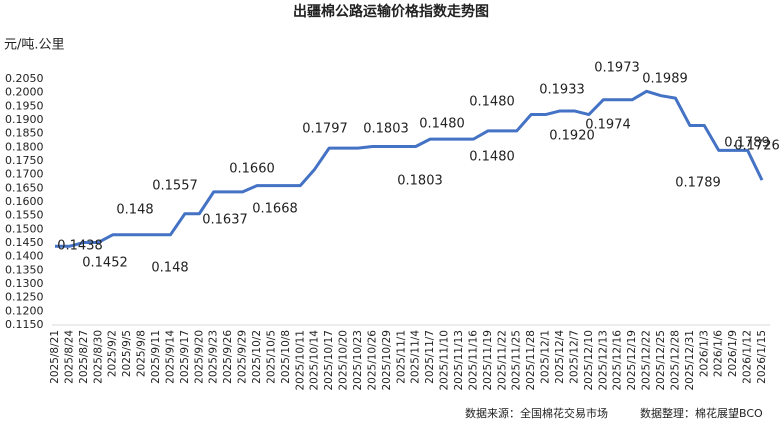 The height and width of the screenshot is (430, 782). I want to click on x-tick-label: 2025/12/10, so click(589, 360).